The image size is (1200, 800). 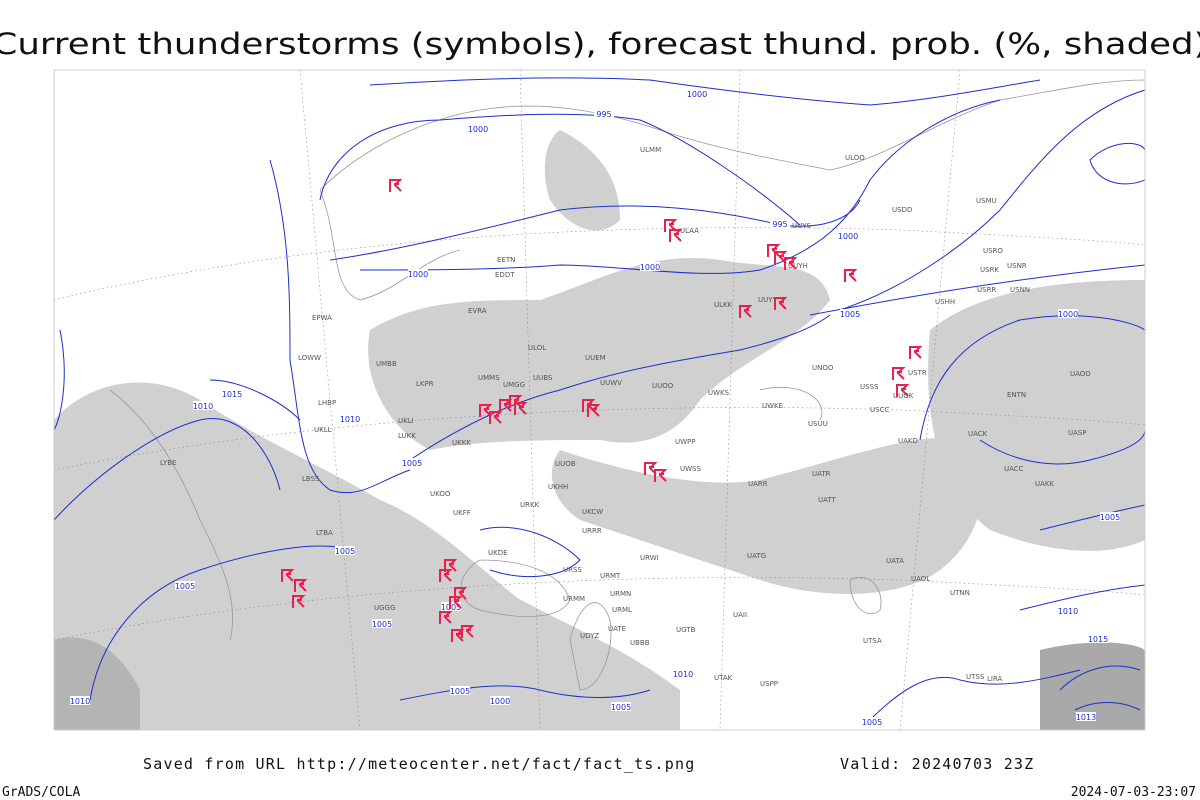 What do you see at coordinates (756, 556) in the screenshot?
I see `station-label: UATG` at bounding box center [756, 556].